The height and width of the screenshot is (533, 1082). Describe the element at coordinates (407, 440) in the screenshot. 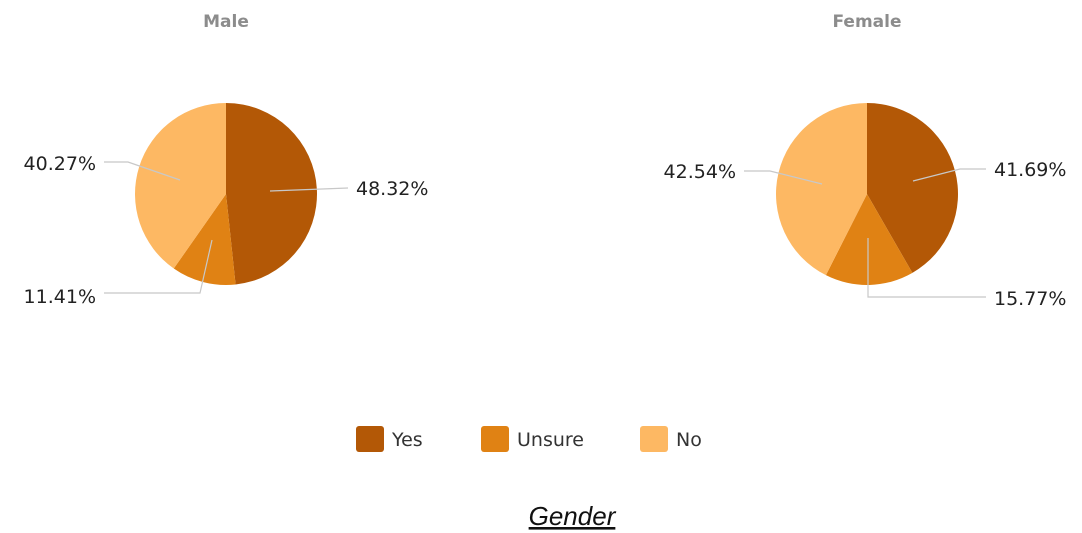

I see `legend-label: Yes` at that location.